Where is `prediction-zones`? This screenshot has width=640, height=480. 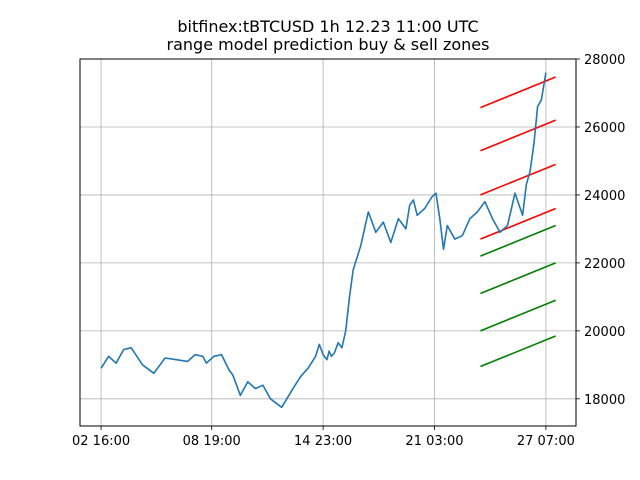 prediction-zones is located at coordinates (518, 222).